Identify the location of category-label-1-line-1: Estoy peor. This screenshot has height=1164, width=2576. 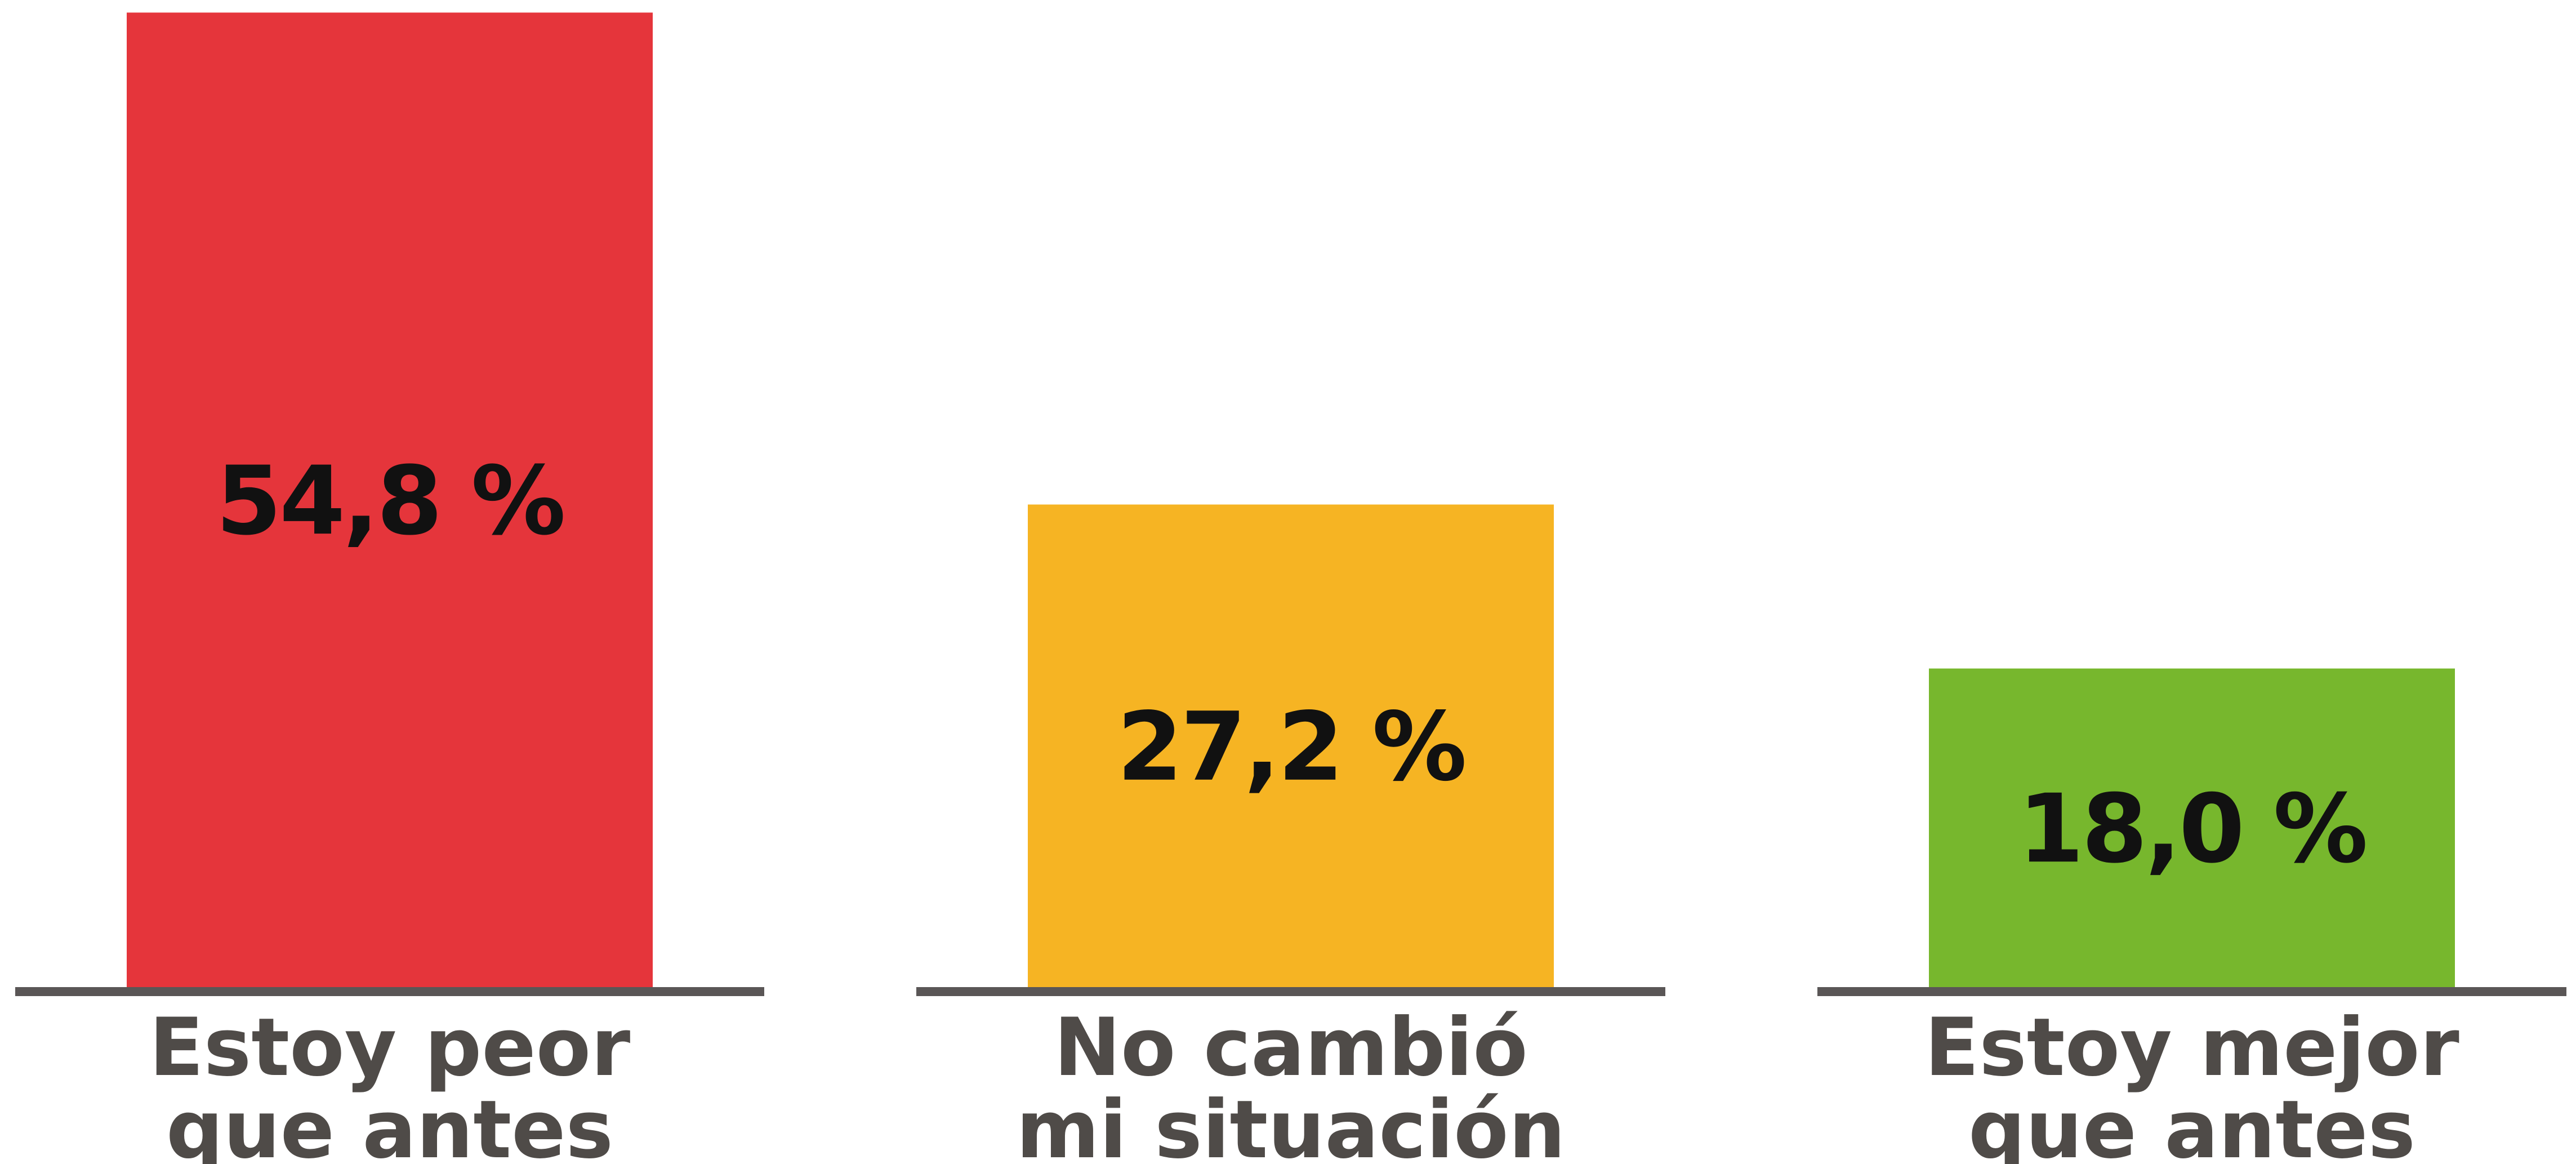
(390, 1047).